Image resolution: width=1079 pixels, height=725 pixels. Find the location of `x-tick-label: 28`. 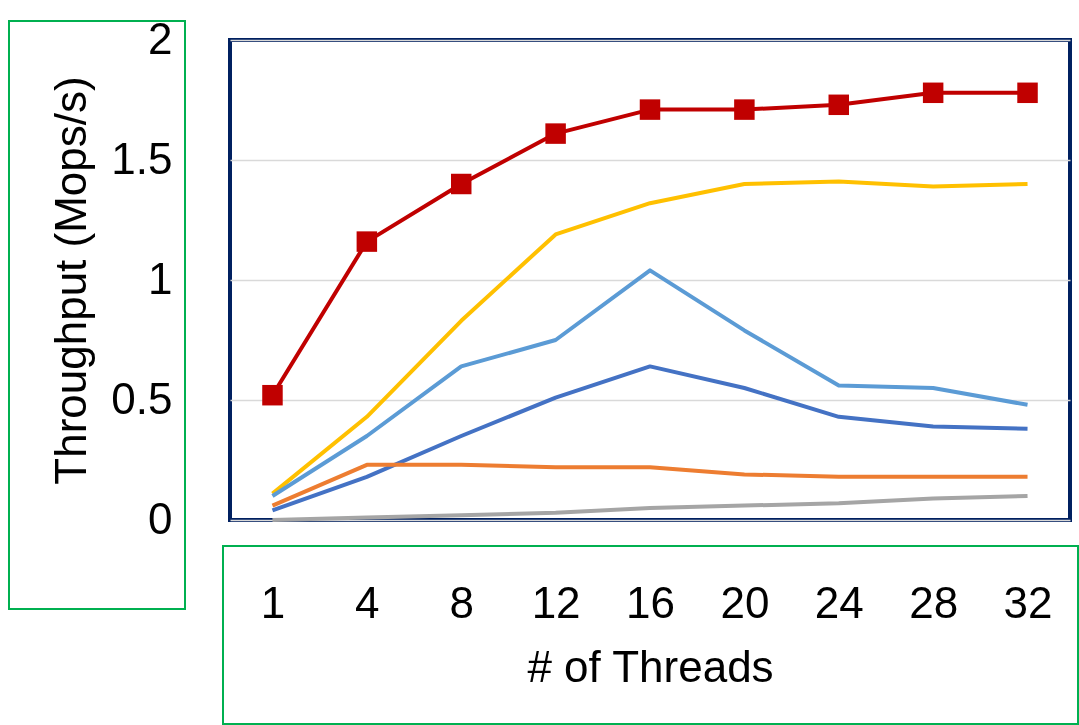

x-tick-label: 28 is located at coordinates (934, 602).